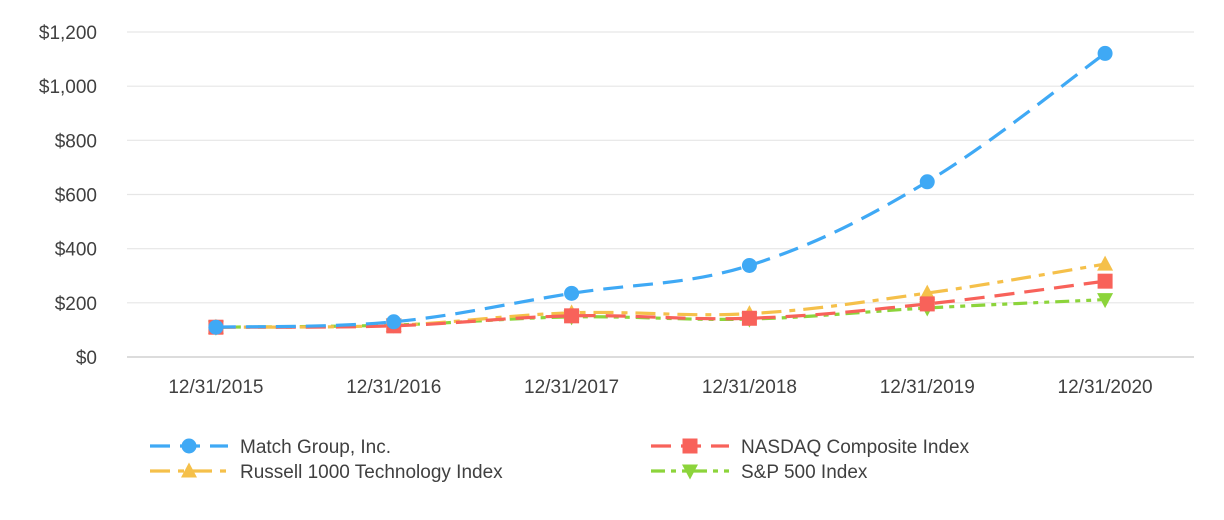  What do you see at coordinates (393, 387) in the screenshot?
I see `x-tick-label: 12/31/2016` at bounding box center [393, 387].